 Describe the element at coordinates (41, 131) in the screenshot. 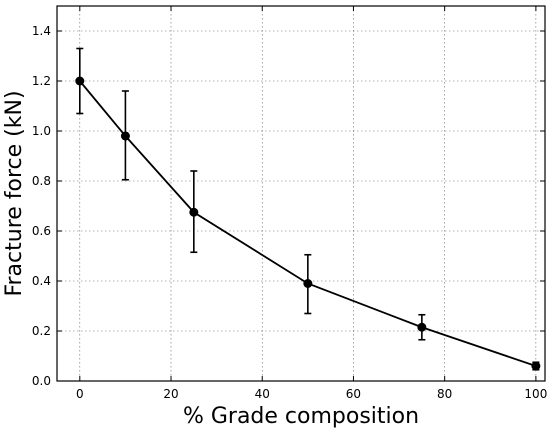

I see `y-tick-label: 1.0` at that location.